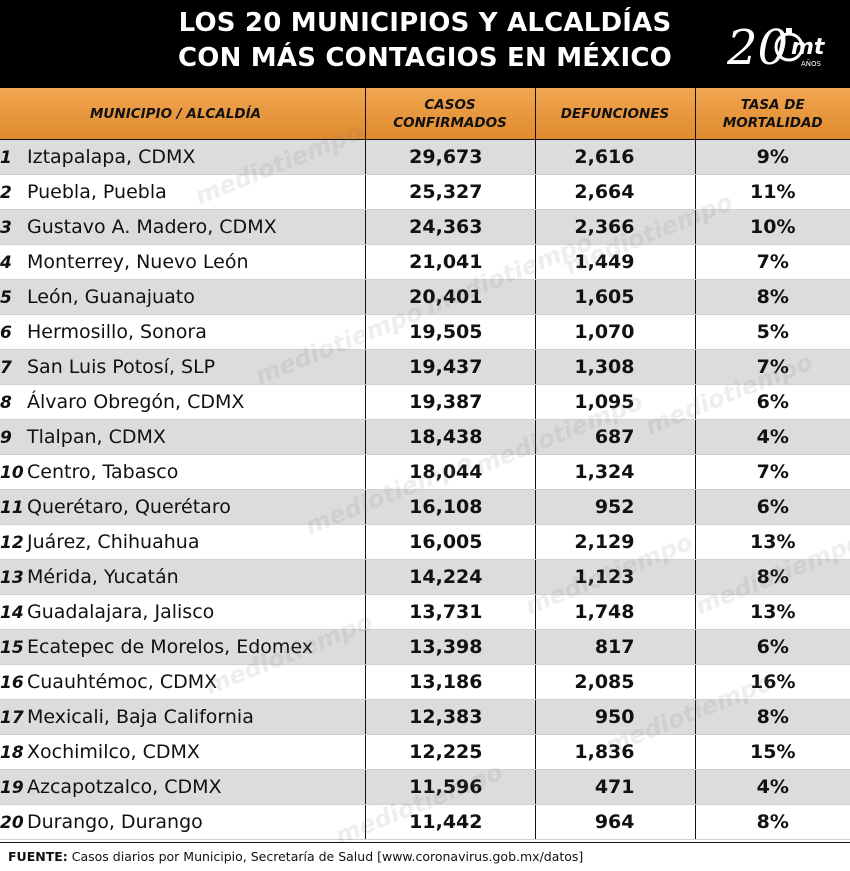 Image resolution: width=850 pixels, height=871 pixels. What do you see at coordinates (6, 193) in the screenshot?
I see `row-rank: 2` at bounding box center [6, 193].